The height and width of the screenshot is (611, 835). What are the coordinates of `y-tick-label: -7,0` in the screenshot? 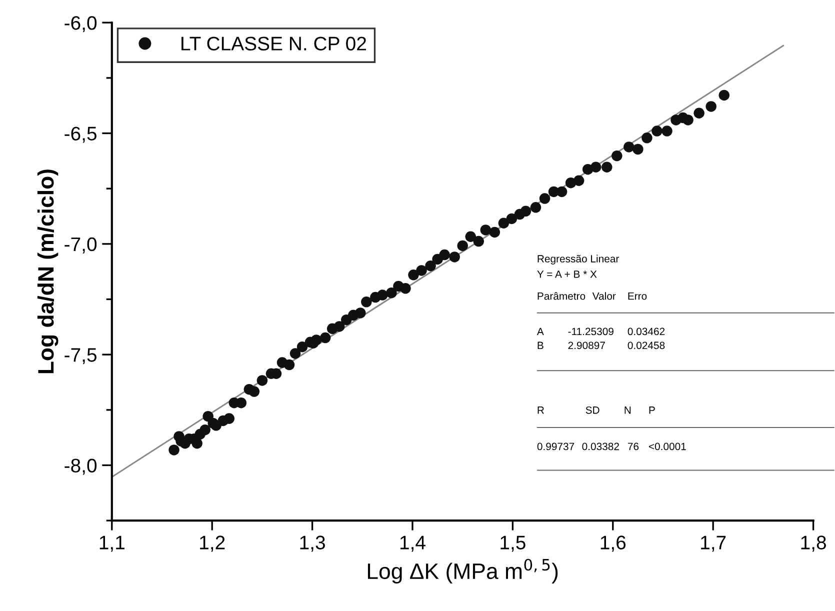 It's located at (80, 245).